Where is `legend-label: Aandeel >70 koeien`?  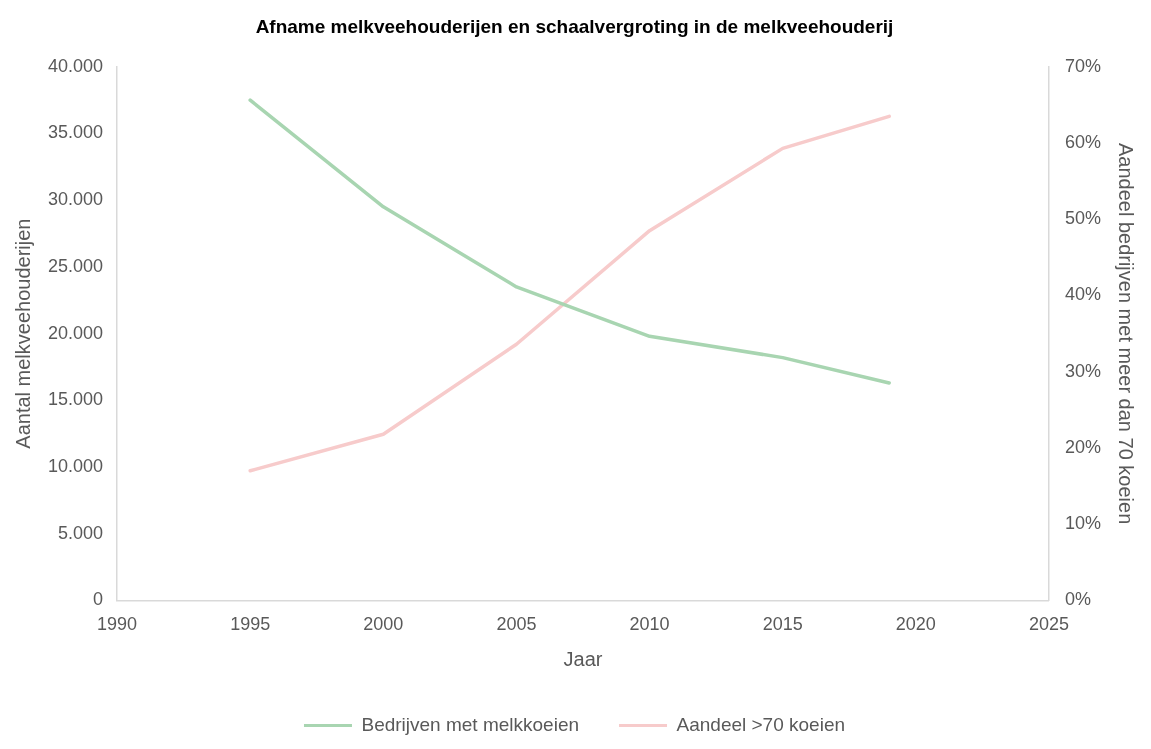
legend-label: Aandeel >70 koeien is located at coordinates (761, 724).